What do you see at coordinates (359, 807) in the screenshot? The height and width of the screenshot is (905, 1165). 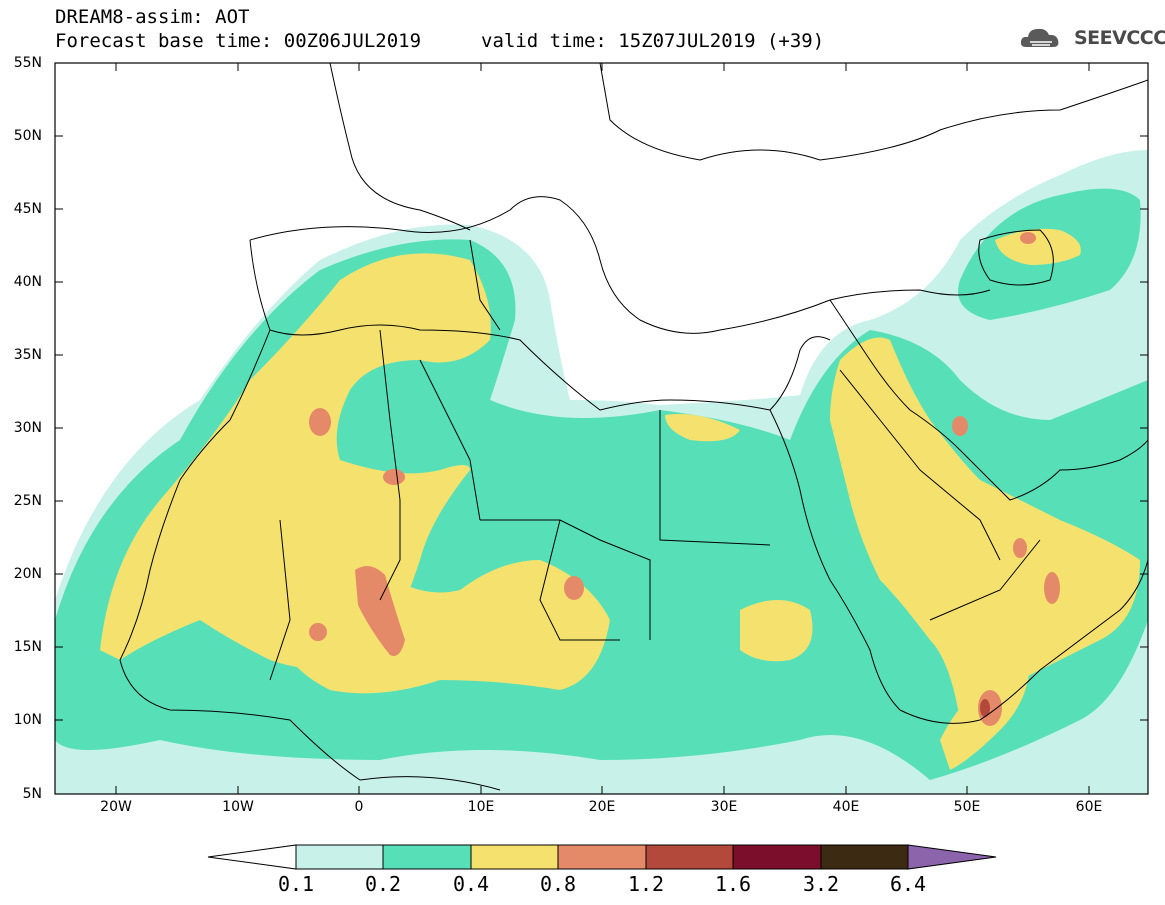 I see `lon-label: 0` at bounding box center [359, 807].